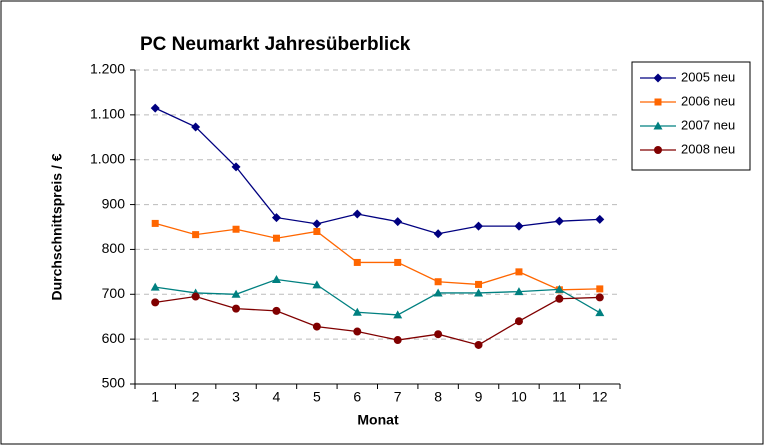 Image resolution: width=765 pixels, height=446 pixels. I want to click on y-tick-label: 1.200, so click(107, 69).